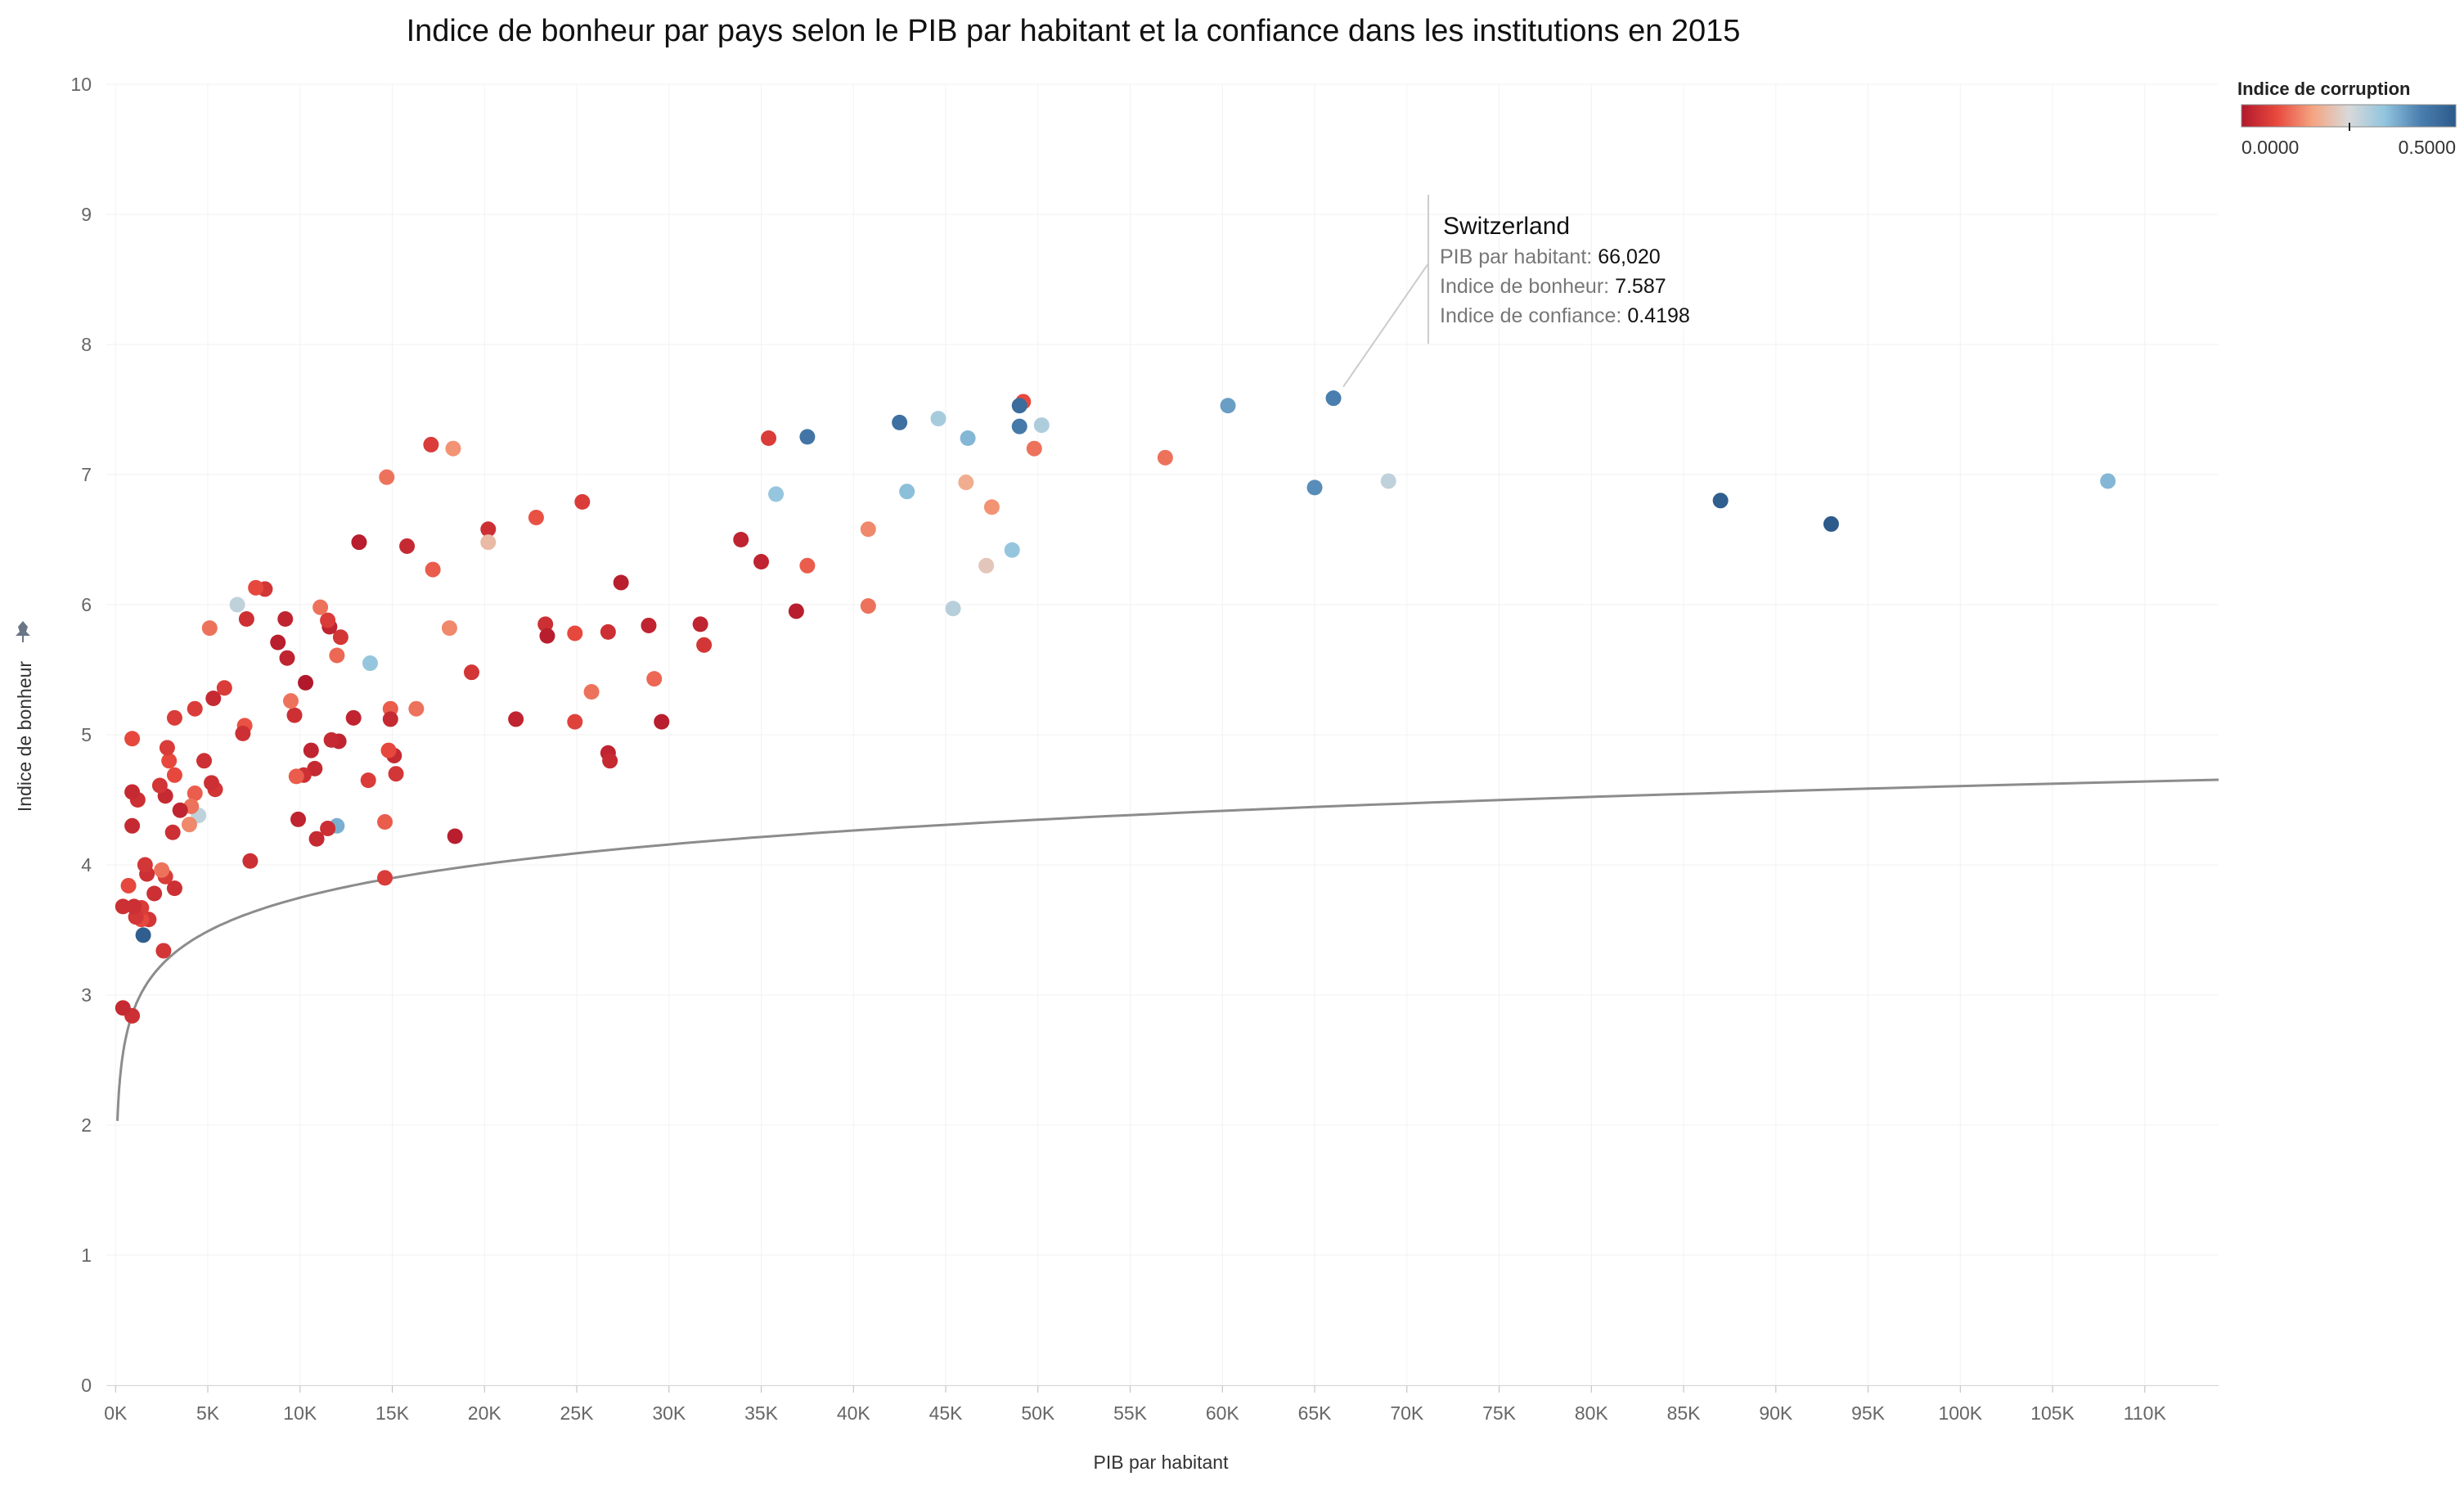 The image size is (2464, 1490). What do you see at coordinates (485, 1413) in the screenshot?
I see `x-tick-label: 20K` at bounding box center [485, 1413].